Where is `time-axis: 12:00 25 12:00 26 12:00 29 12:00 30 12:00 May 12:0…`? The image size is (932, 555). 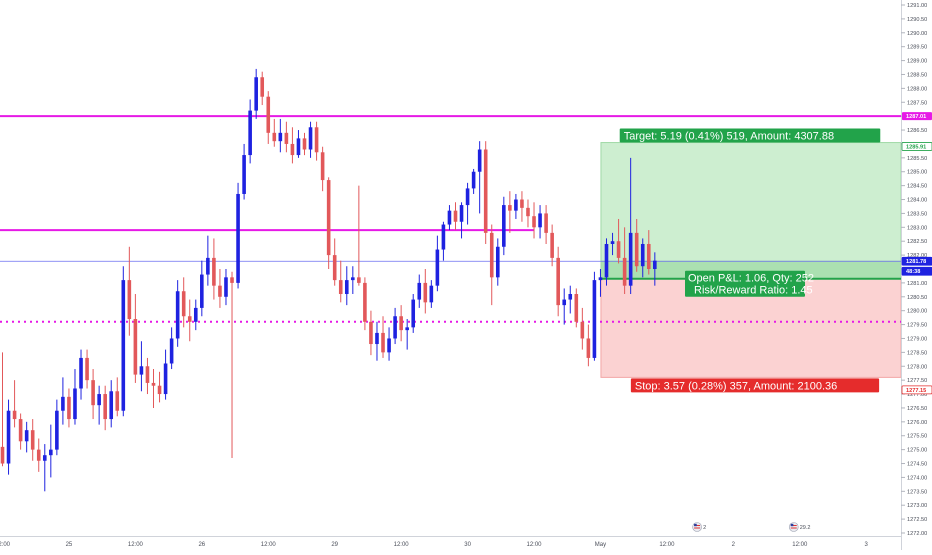
time-axis: 12:00 25 12:00 26 12:00 29 12:00 30 12:00 May 12:0… is located at coordinates (450, 542).